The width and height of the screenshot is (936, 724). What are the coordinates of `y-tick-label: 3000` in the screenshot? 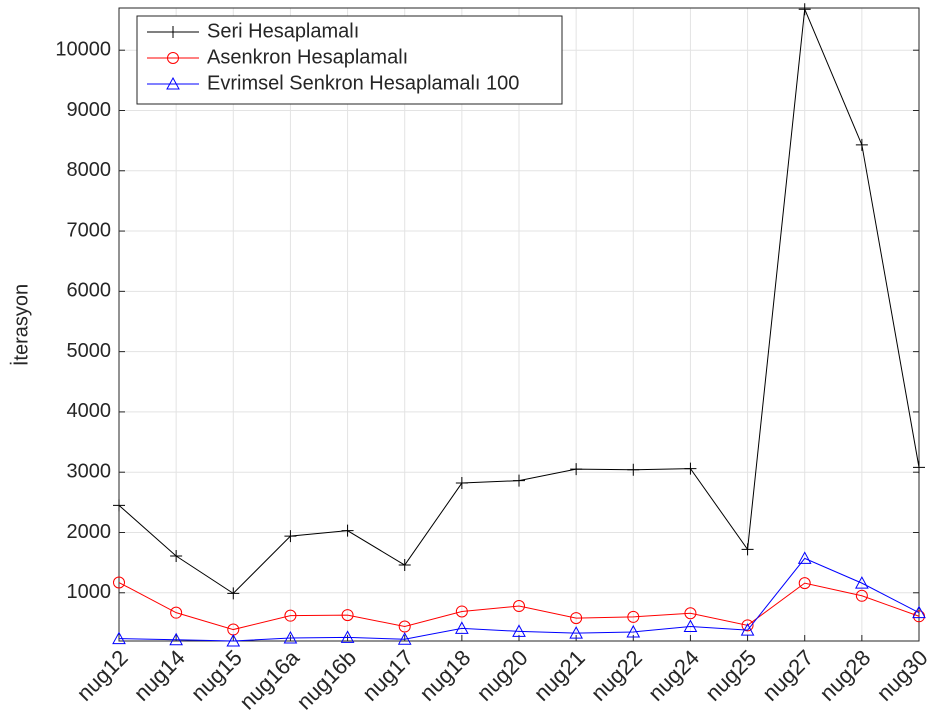 It's located at (89, 471).